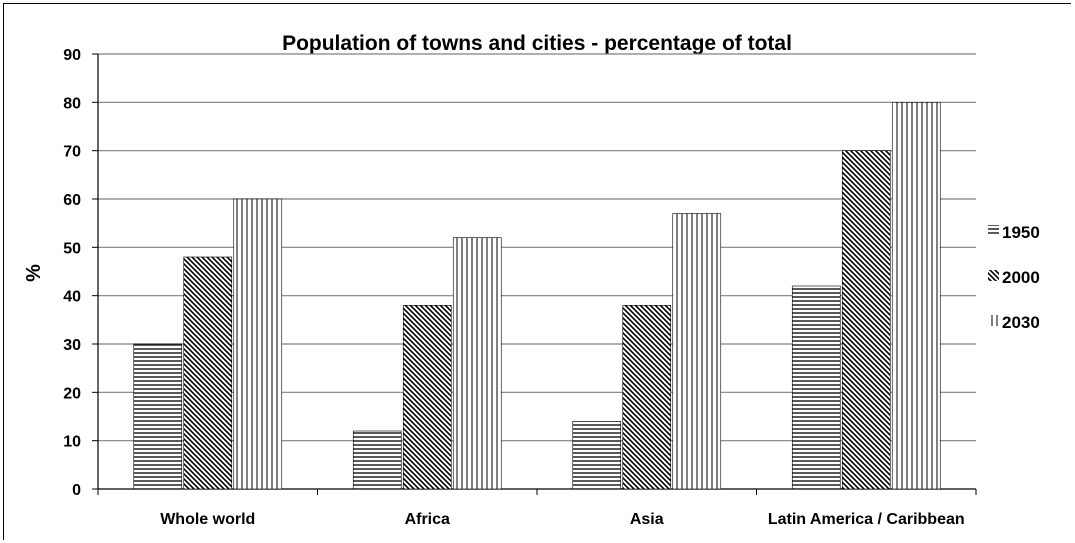 The height and width of the screenshot is (543, 1075). What do you see at coordinates (72, 297) in the screenshot?
I see `y-tick-label: 40` at bounding box center [72, 297].